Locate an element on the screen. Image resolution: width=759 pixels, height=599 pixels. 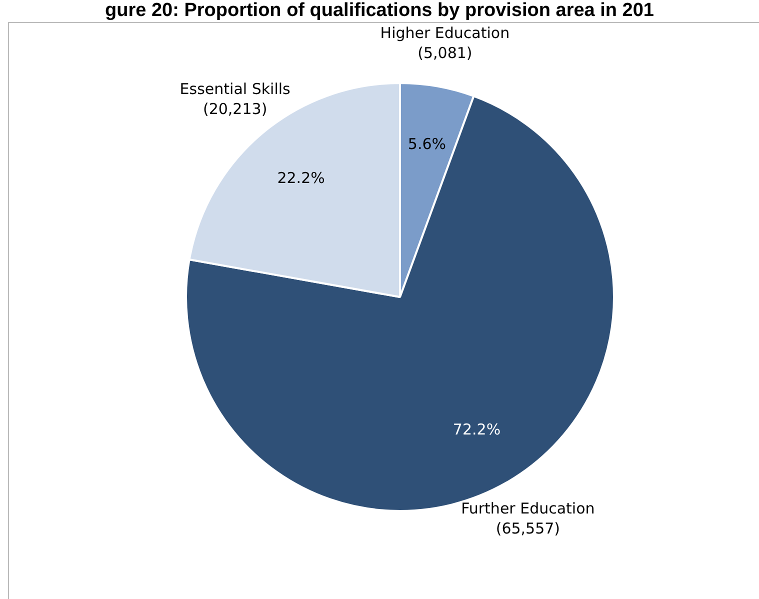
slice-label: Further Education (65,557) is located at coordinates (528, 519).